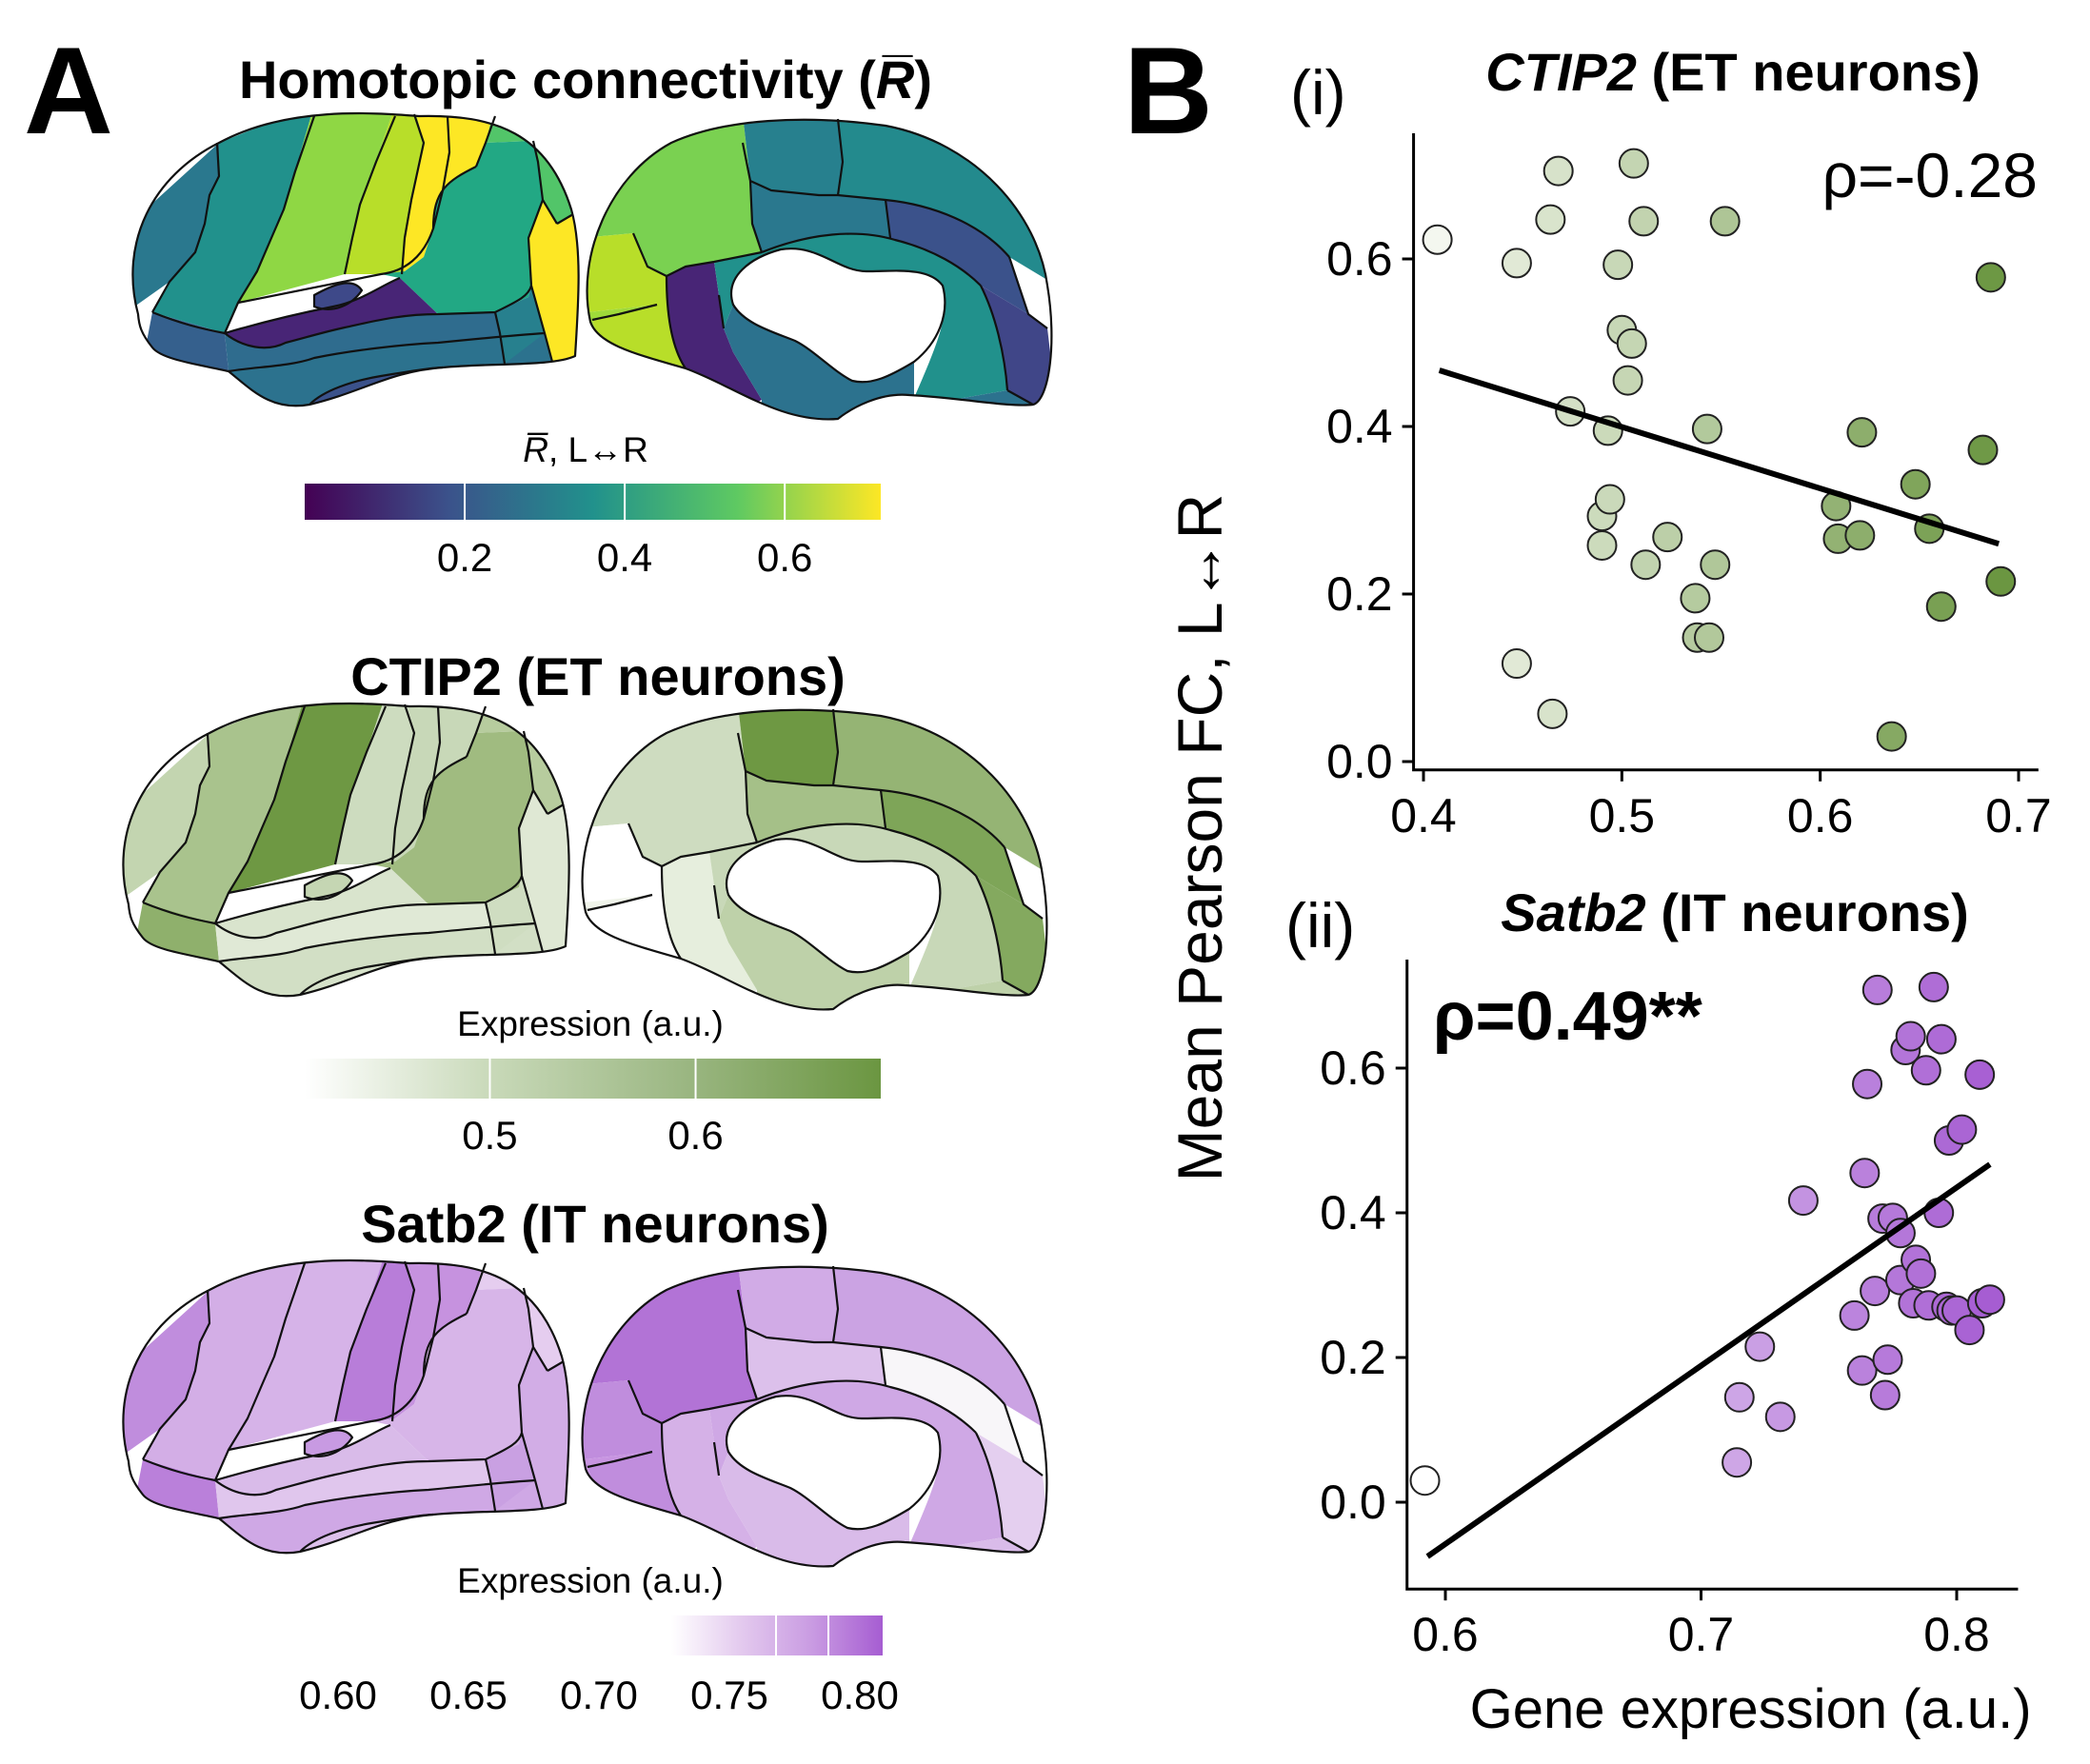 Image resolution: width=2090 pixels, height=1764 pixels. Describe the element at coordinates (625, 557) in the screenshot. I see `colorbar-tick-label-homotopic-2: 0.4` at that location.